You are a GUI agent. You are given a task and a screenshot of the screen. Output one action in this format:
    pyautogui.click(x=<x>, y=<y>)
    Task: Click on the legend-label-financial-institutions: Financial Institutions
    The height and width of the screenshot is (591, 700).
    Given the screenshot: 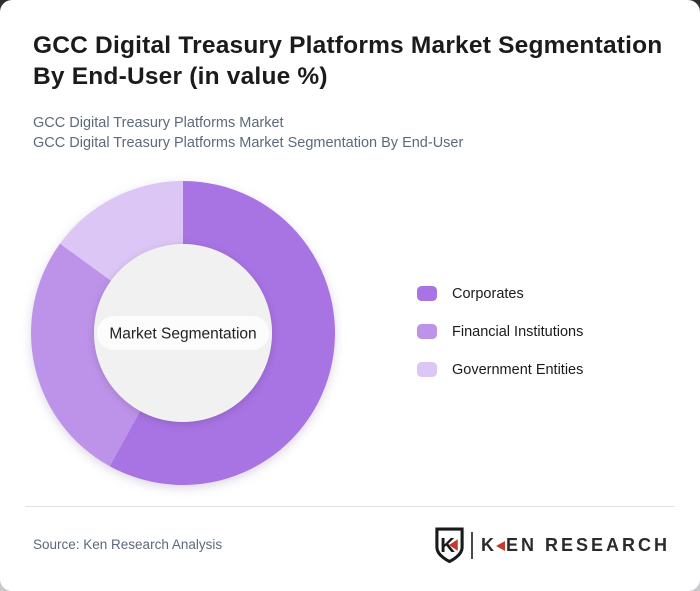 What is the action you would take?
    pyautogui.click(x=518, y=331)
    